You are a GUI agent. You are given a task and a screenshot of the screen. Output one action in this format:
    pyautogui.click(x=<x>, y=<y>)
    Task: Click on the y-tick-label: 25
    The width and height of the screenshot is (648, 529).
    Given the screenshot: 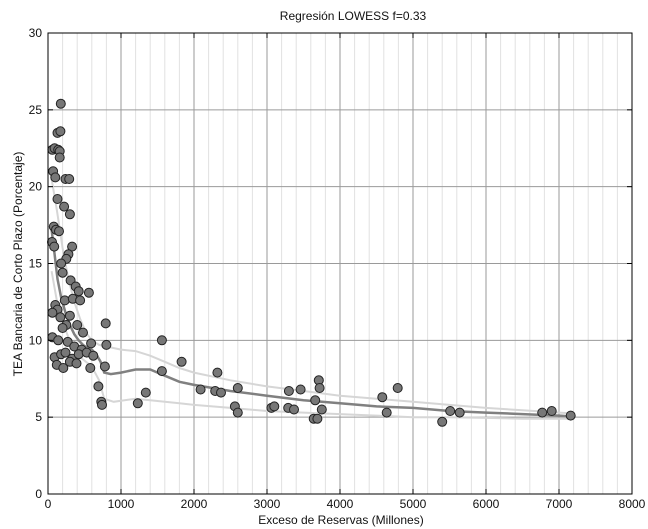 What is the action you would take?
    pyautogui.click(x=36, y=110)
    